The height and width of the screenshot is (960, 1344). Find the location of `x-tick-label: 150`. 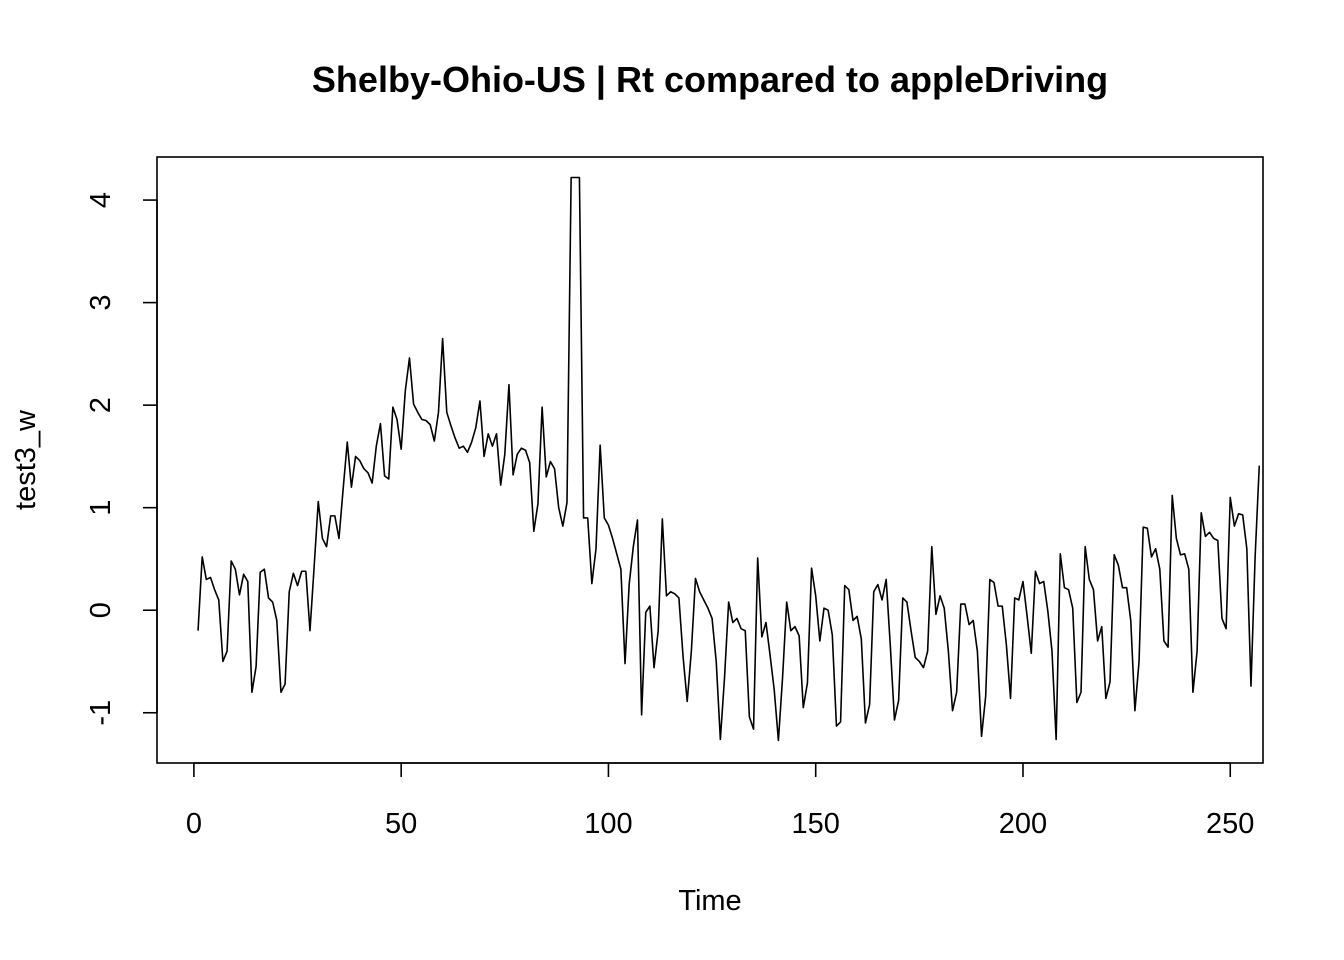

x-tick-label: 150 is located at coordinates (816, 824).